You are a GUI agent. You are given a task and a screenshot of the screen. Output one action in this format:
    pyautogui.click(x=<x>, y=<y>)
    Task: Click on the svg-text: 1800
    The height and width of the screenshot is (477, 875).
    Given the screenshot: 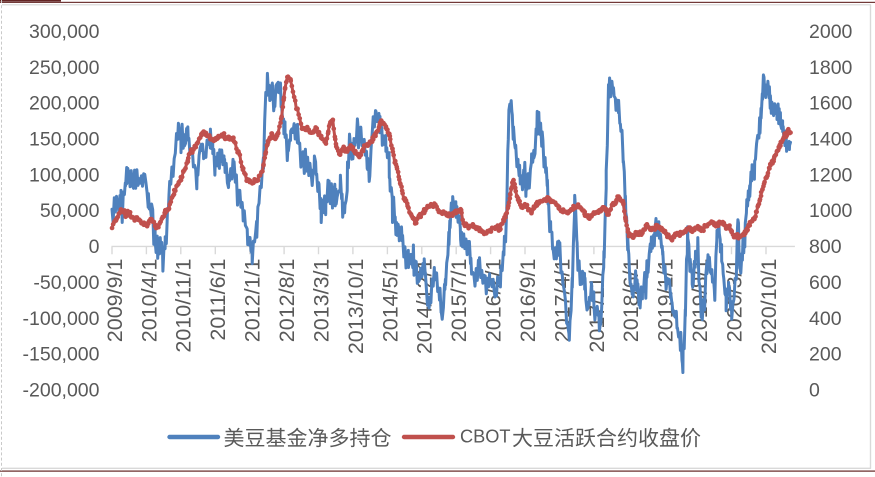 What is the action you would take?
    pyautogui.click(x=831, y=68)
    